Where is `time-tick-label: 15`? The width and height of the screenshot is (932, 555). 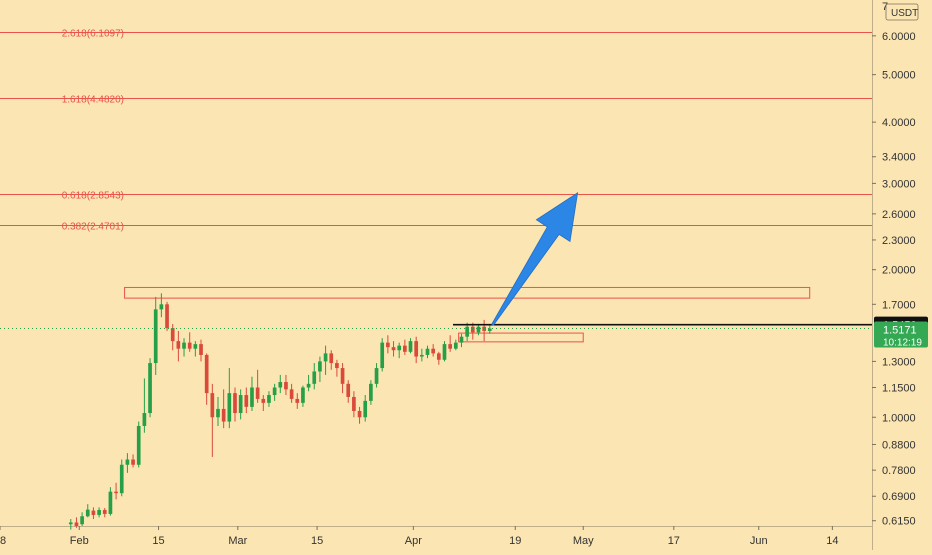 time-tick-label: 15 is located at coordinates (158, 541).